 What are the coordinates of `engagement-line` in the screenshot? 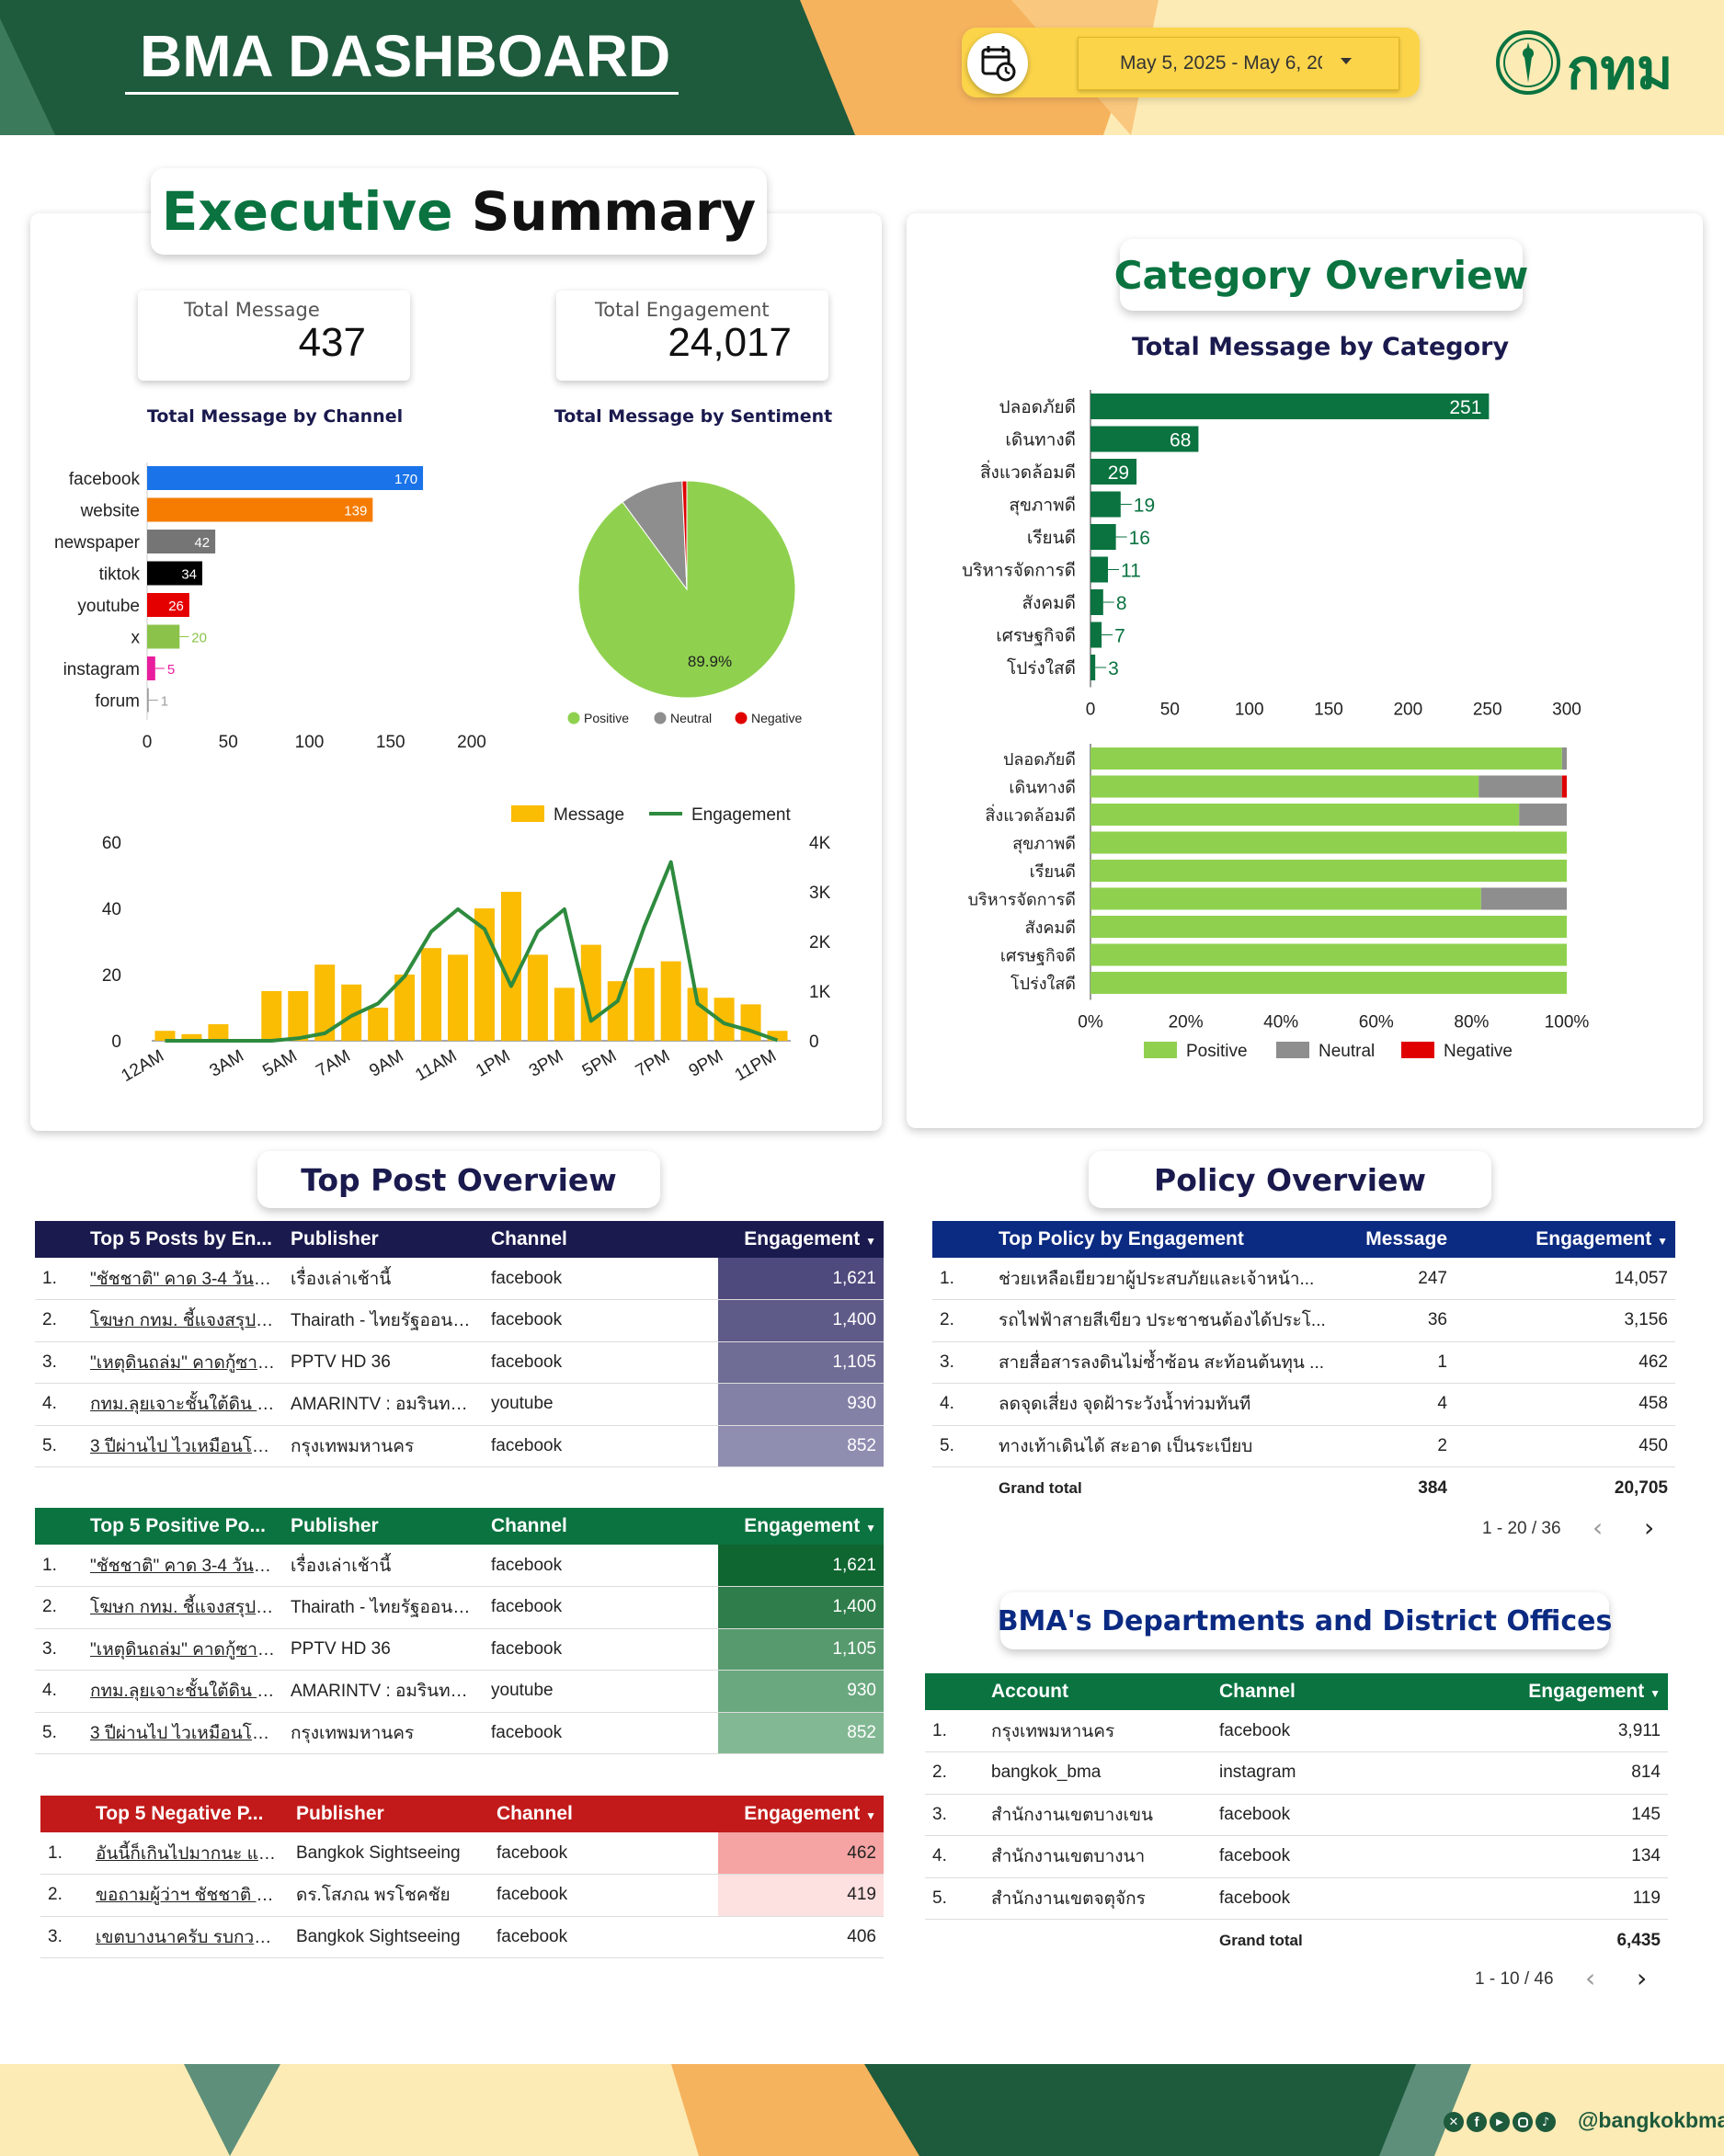 It's located at (472, 951).